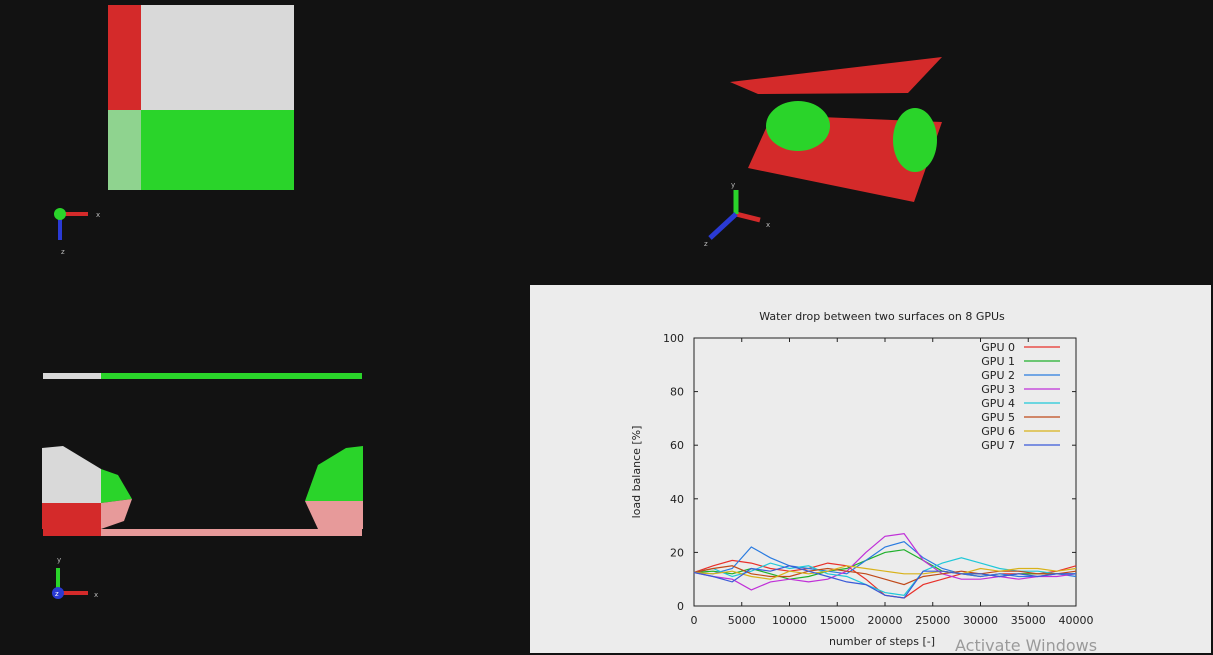 This screenshot has width=1213, height=655. Describe the element at coordinates (124, 57) in the screenshot. I see `domain-red-block` at that location.